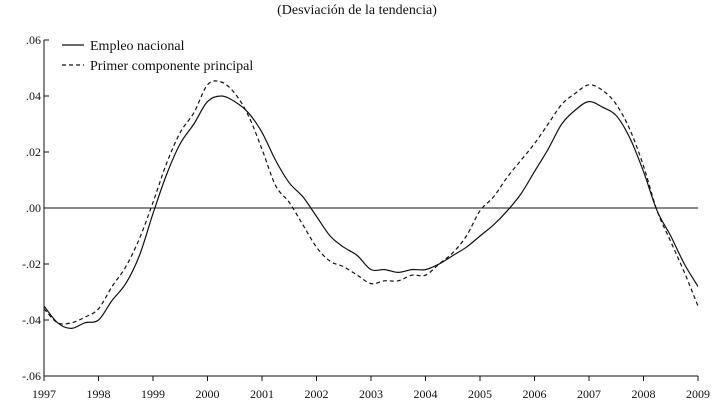 The height and width of the screenshot is (404, 713). Describe the element at coordinates (33, 40) in the screenshot. I see `y-tick-label: .06` at that location.